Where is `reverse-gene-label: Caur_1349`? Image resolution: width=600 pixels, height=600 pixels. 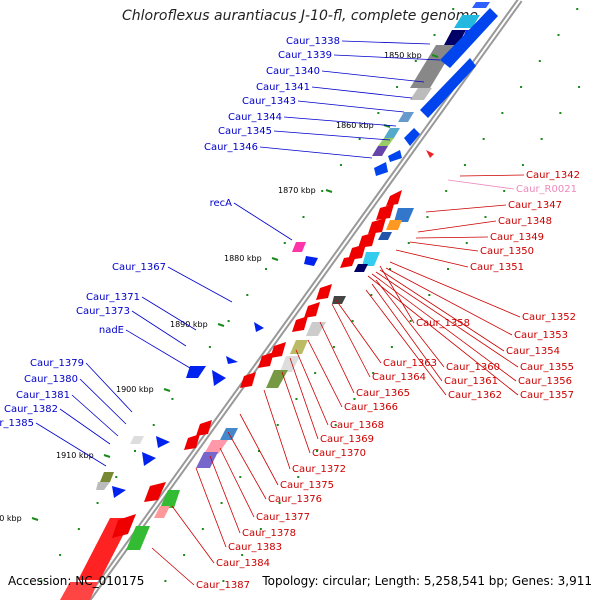 reverse-gene-label: Caur_1349 is located at coordinates (517, 237).